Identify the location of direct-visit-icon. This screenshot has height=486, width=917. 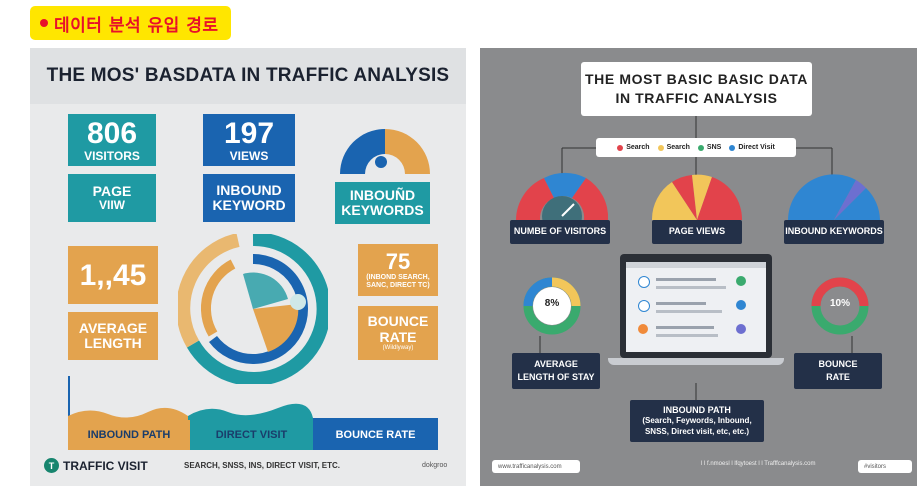
(741, 329).